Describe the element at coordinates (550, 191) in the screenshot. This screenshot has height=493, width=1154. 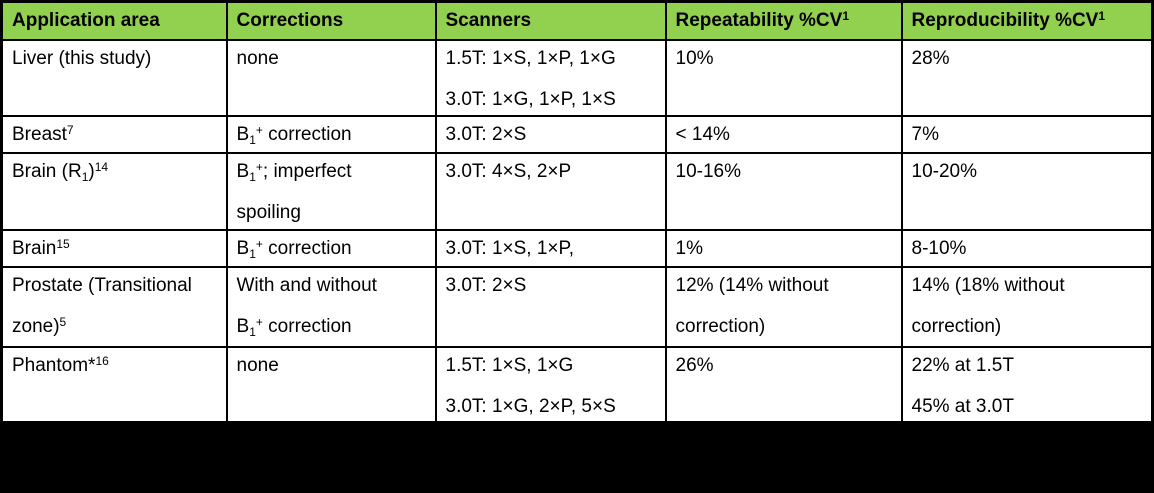
I see `table-cell: 3.0T: 4×S, 2×P` at that location.